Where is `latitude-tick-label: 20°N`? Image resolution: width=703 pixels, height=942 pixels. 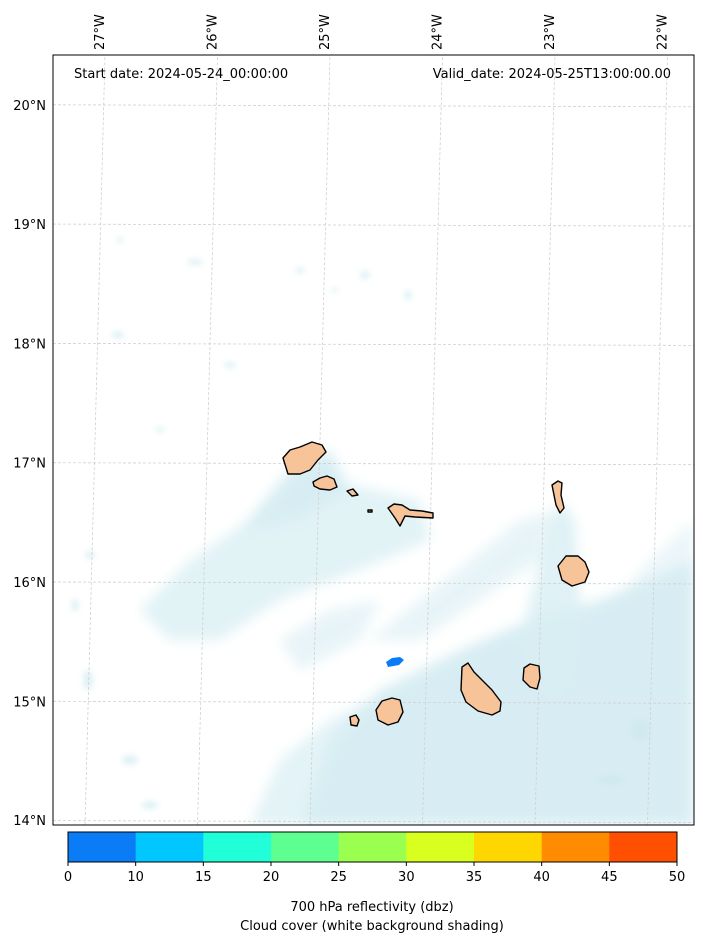 latitude-tick-label: 20°N is located at coordinates (29, 106).